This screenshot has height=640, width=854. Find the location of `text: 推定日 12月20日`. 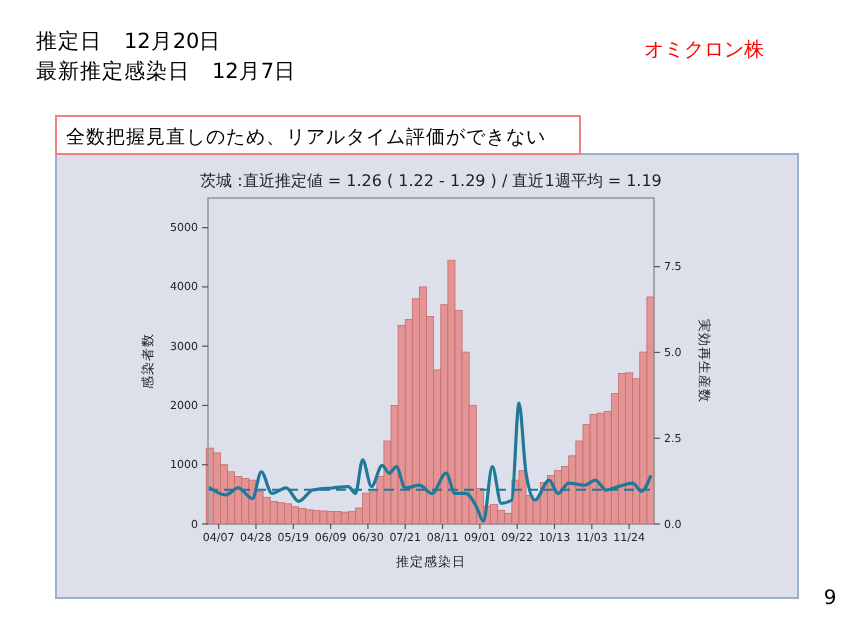

text: 推定日 12月20日 is located at coordinates (129, 41).